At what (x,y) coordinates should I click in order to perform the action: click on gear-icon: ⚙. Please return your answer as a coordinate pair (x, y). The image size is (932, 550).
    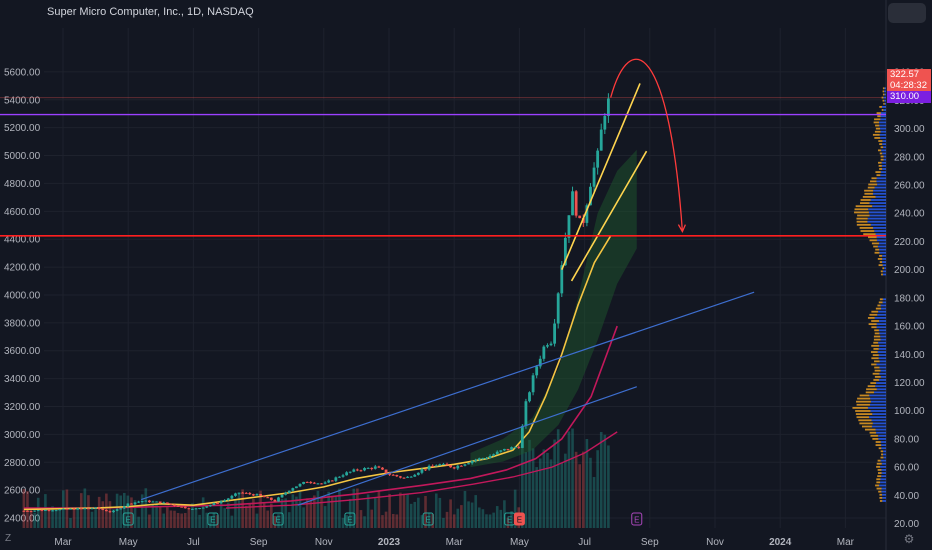
    Looking at the image, I should click on (909, 539).